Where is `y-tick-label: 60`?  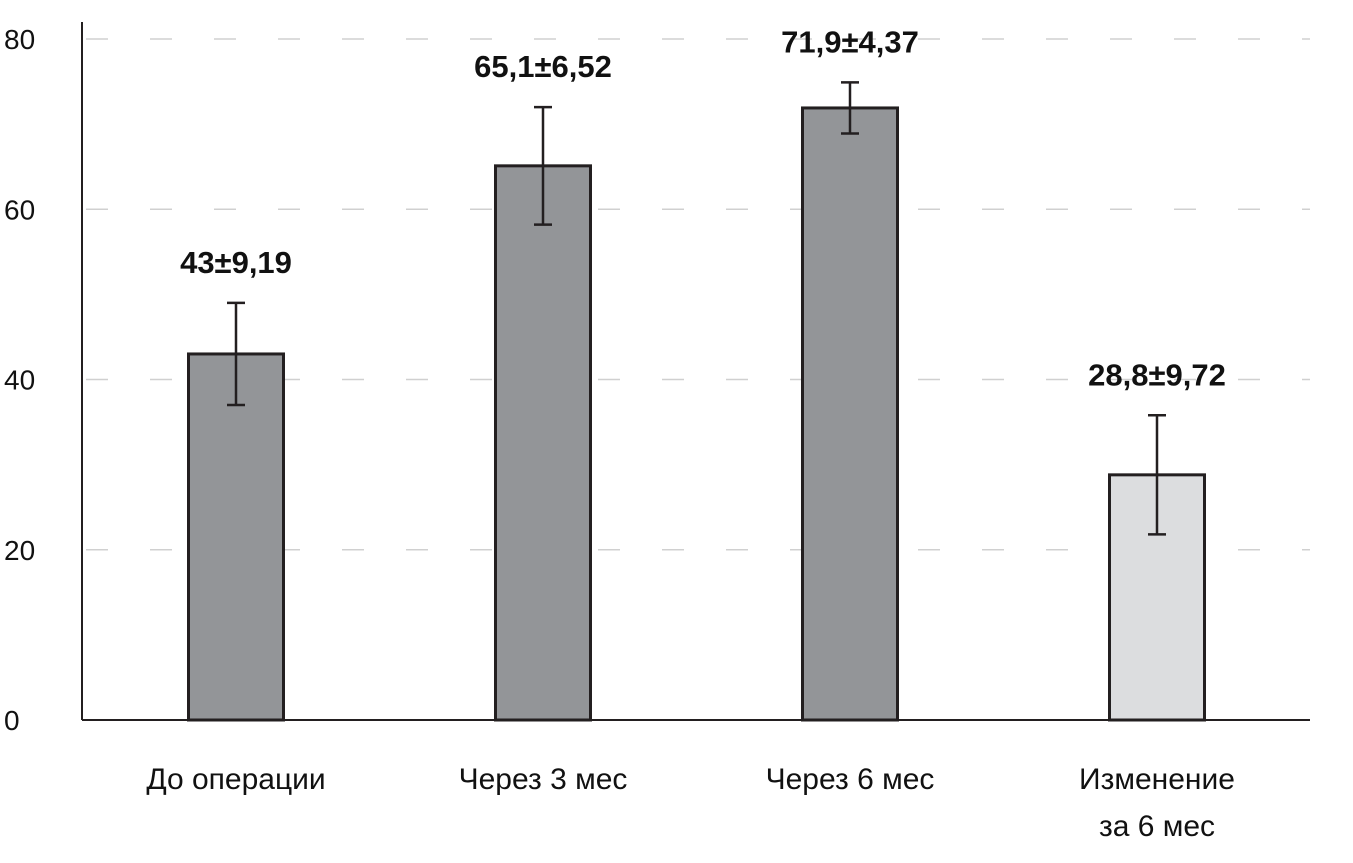
y-tick-label: 60 is located at coordinates (19, 209).